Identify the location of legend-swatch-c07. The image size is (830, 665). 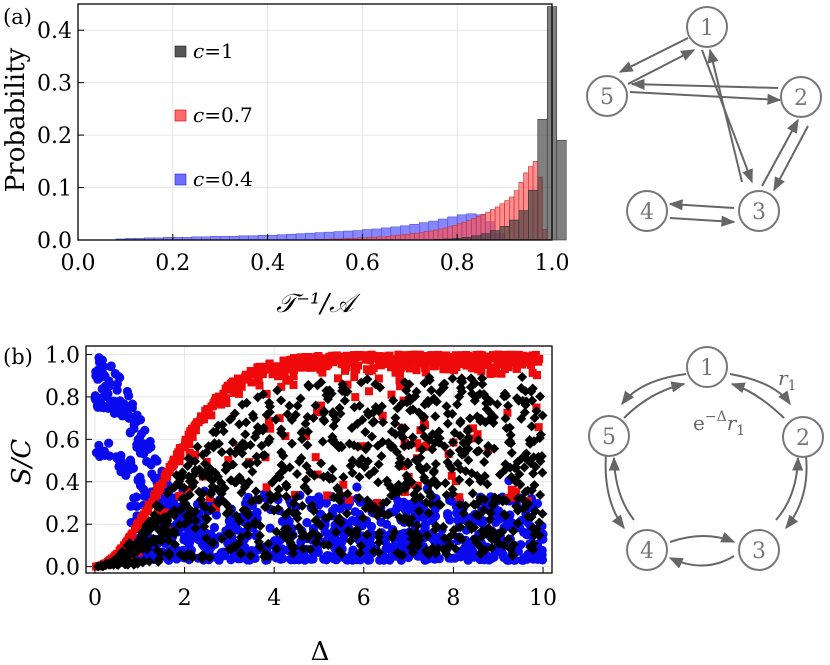
(180, 115).